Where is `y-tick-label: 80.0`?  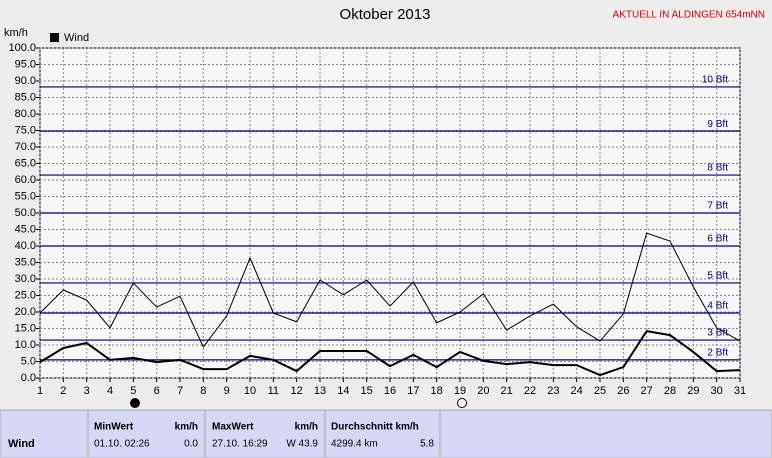
y-tick-label: 80.0 is located at coordinates (25, 114).